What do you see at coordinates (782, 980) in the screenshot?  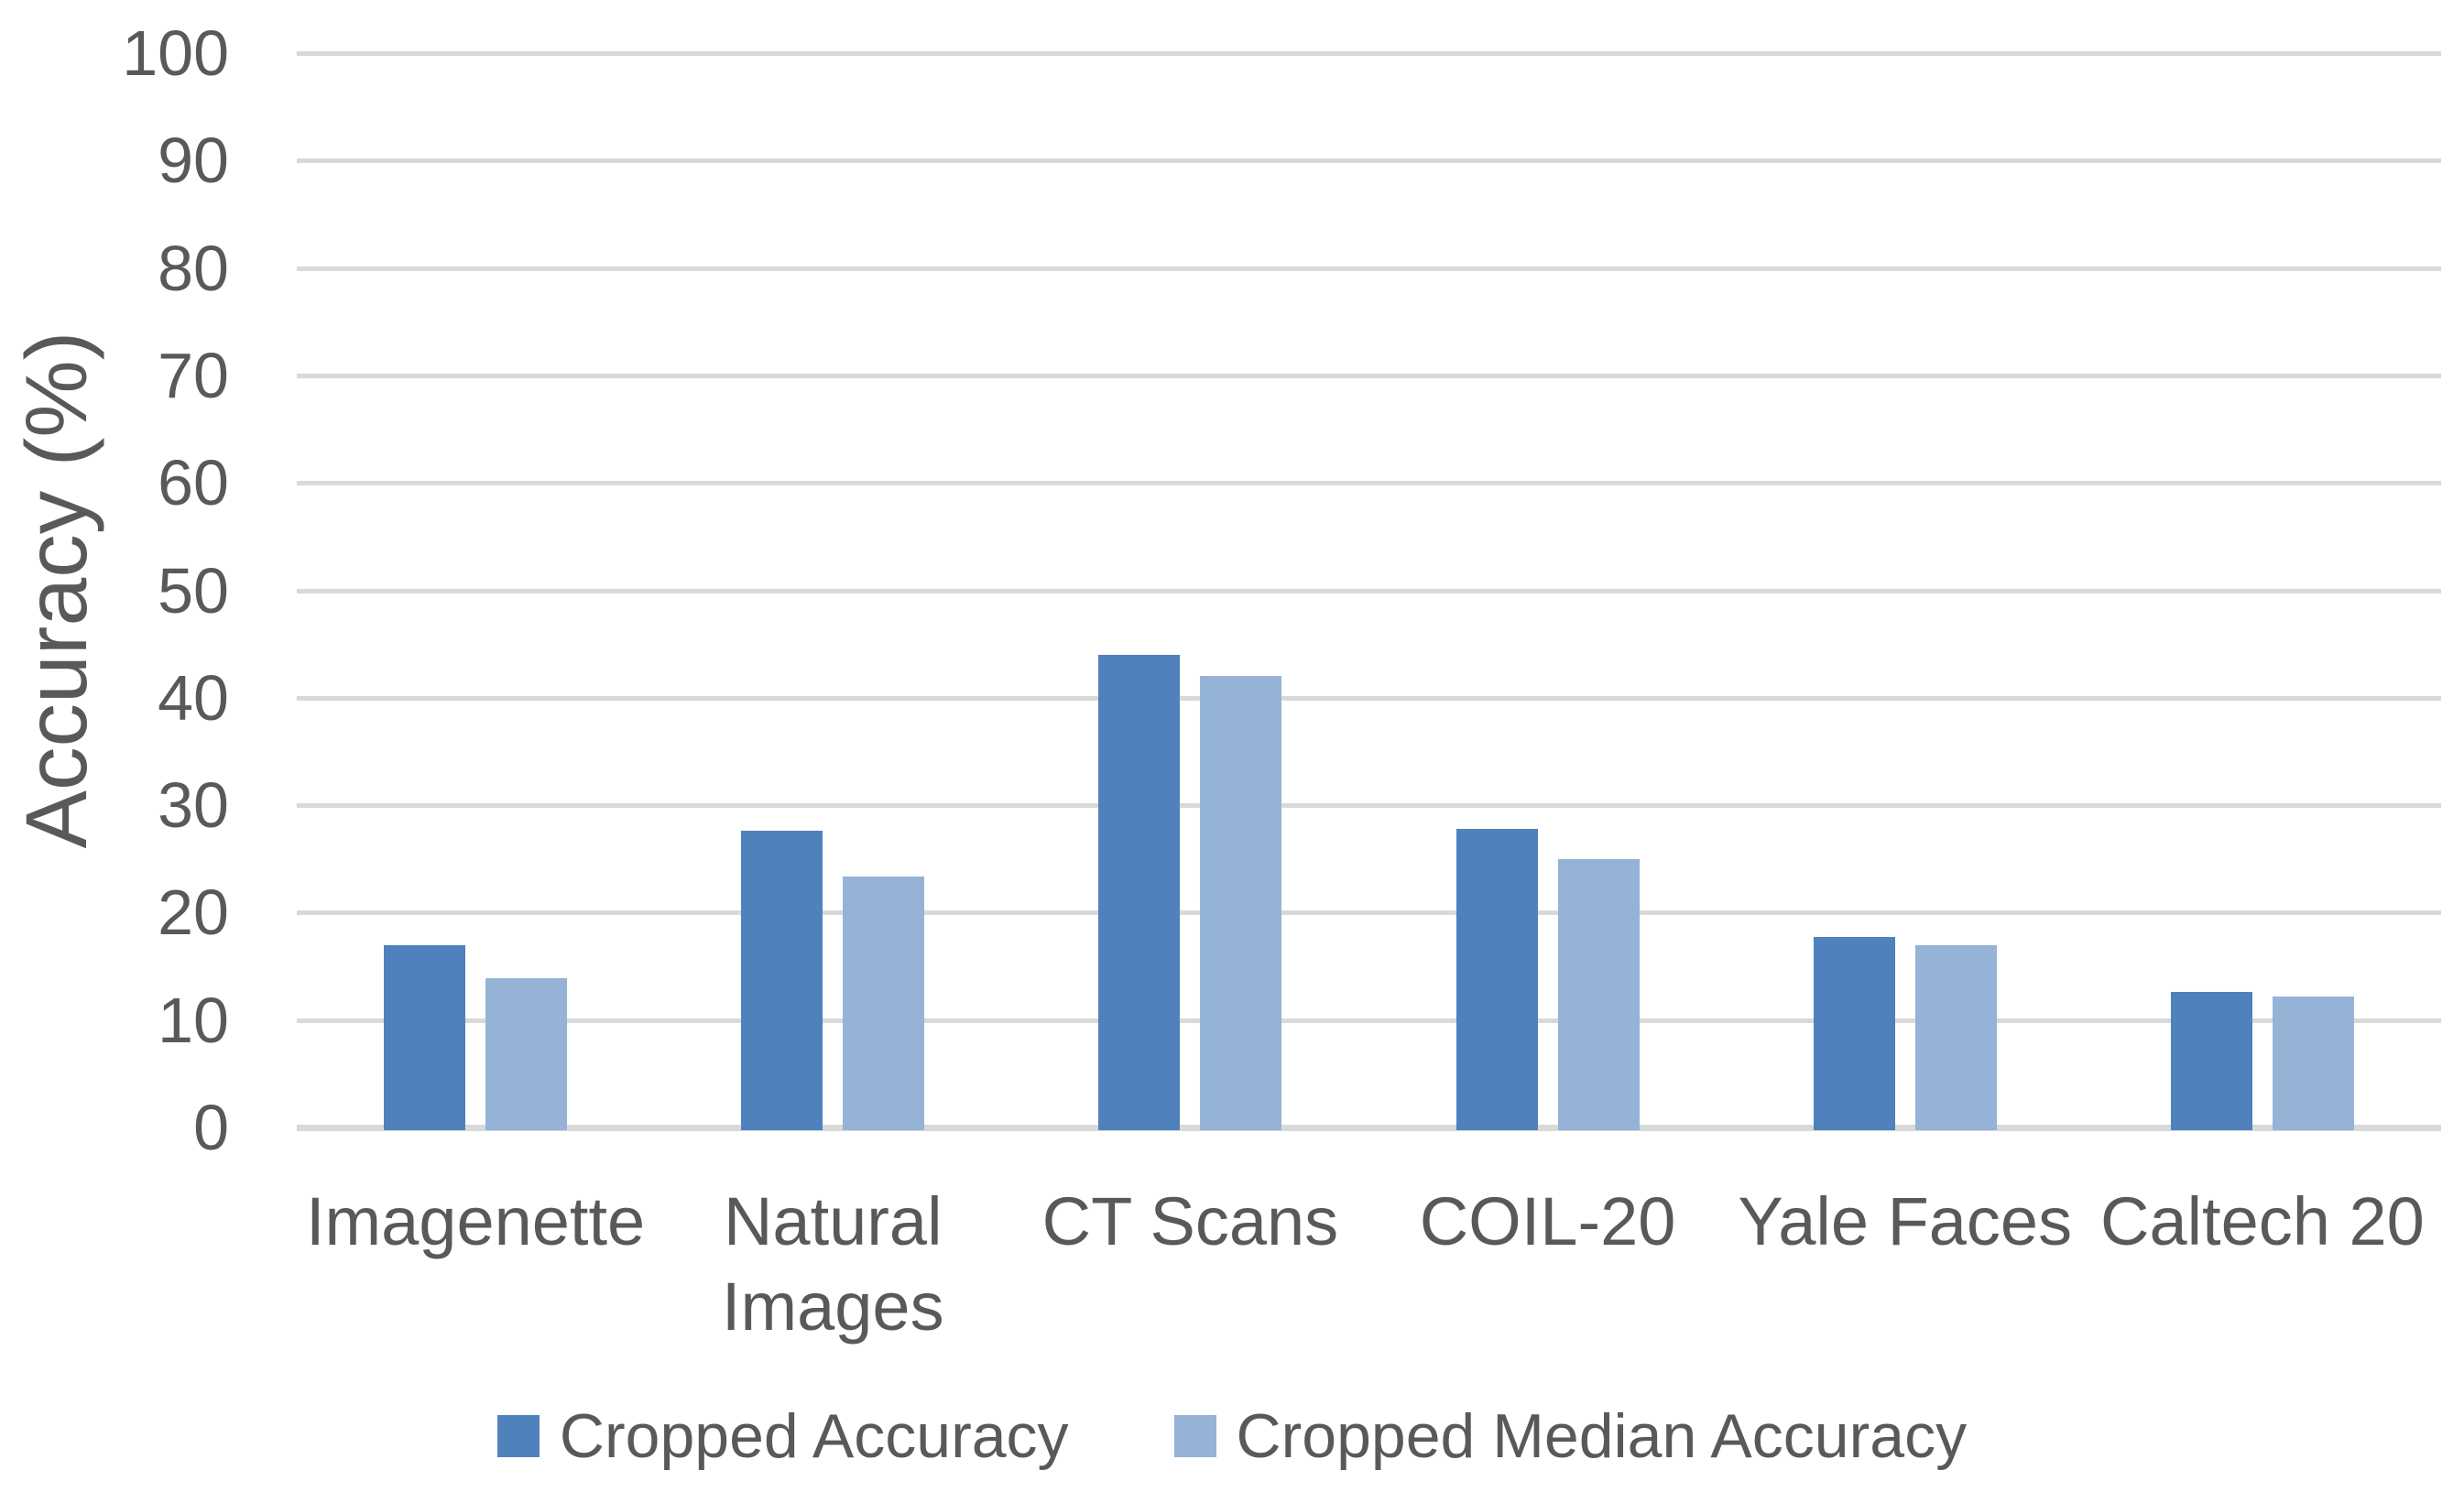 I see `bar-cropped-accuracy-natural-images` at bounding box center [782, 980].